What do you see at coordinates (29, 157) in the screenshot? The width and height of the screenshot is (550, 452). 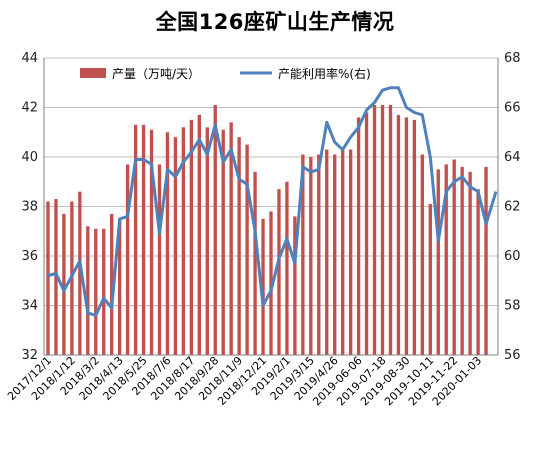 I see `y-left-tick-label: 40` at bounding box center [29, 157].